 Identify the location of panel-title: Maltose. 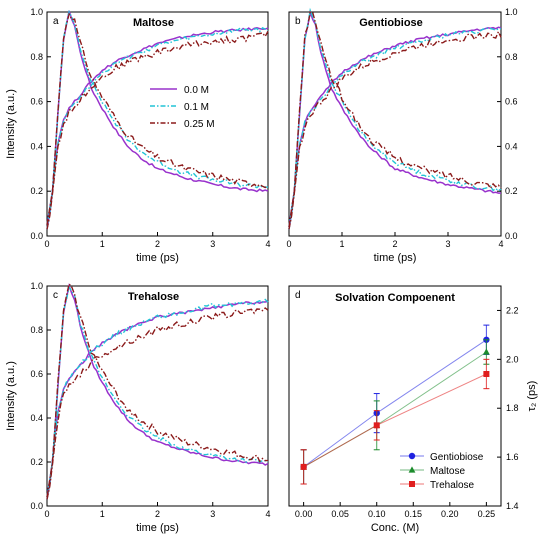
(153, 23).